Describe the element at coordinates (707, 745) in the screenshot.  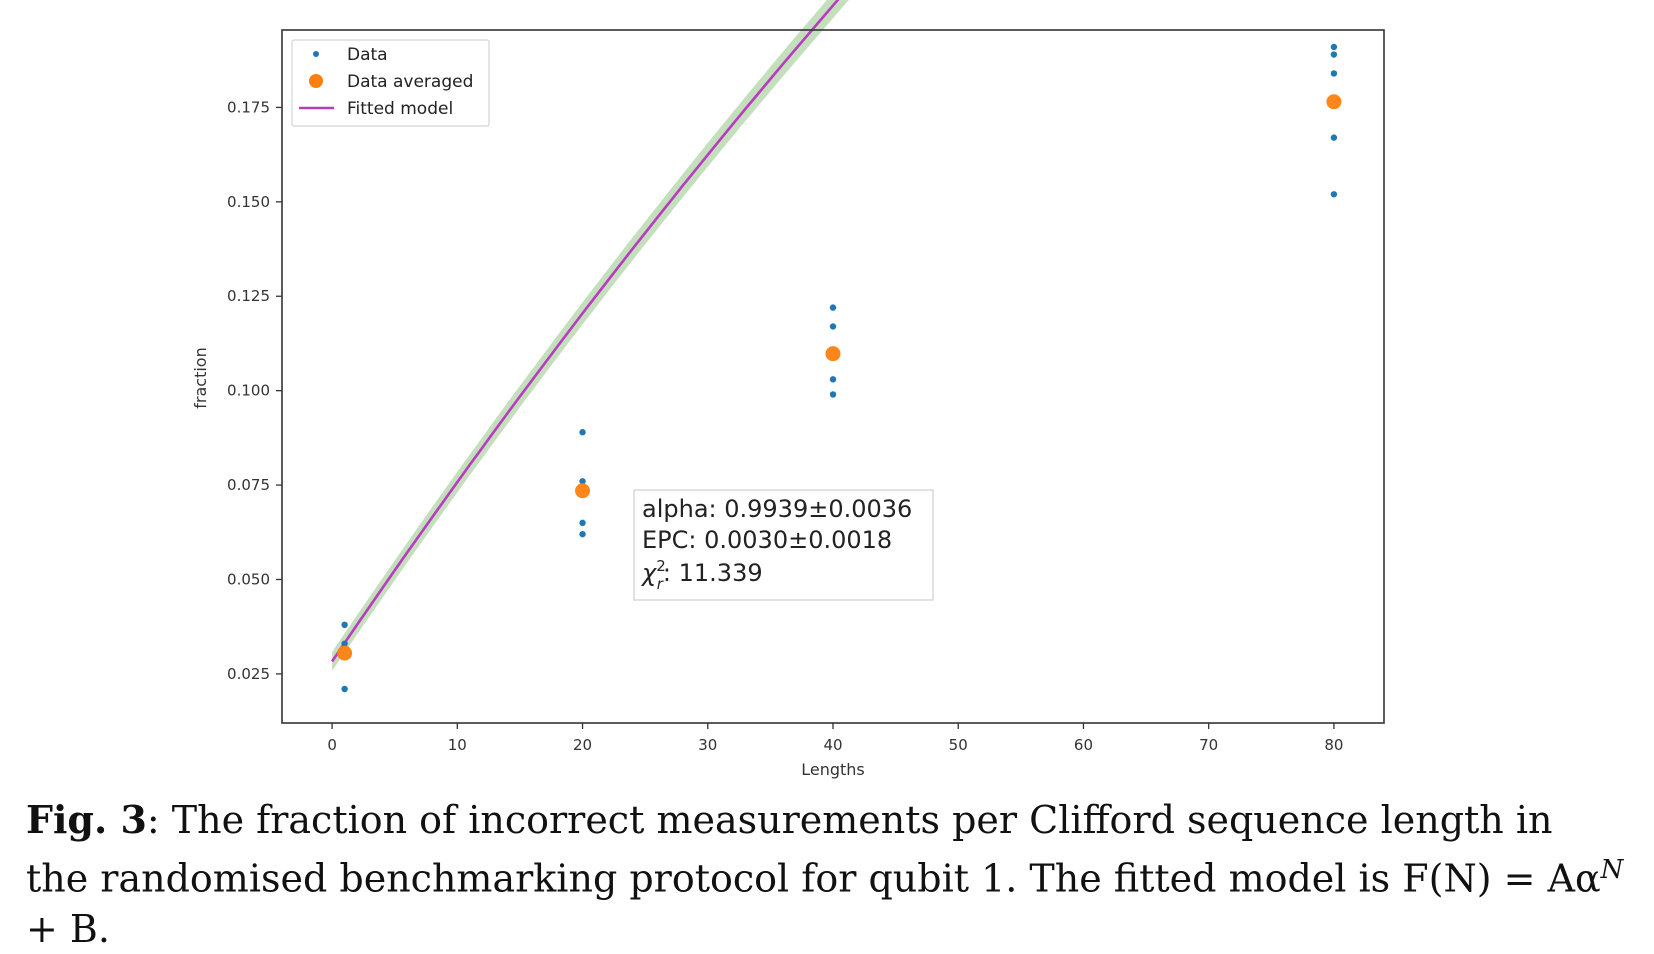
I see `x-tick-label: 30` at that location.